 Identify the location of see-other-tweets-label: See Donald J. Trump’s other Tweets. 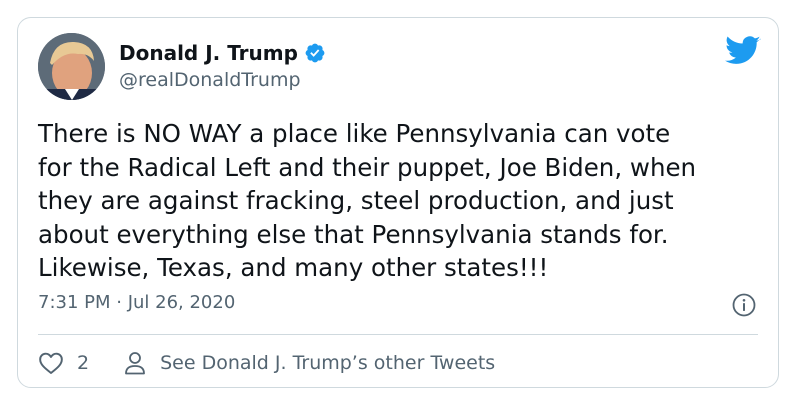
(328, 363).